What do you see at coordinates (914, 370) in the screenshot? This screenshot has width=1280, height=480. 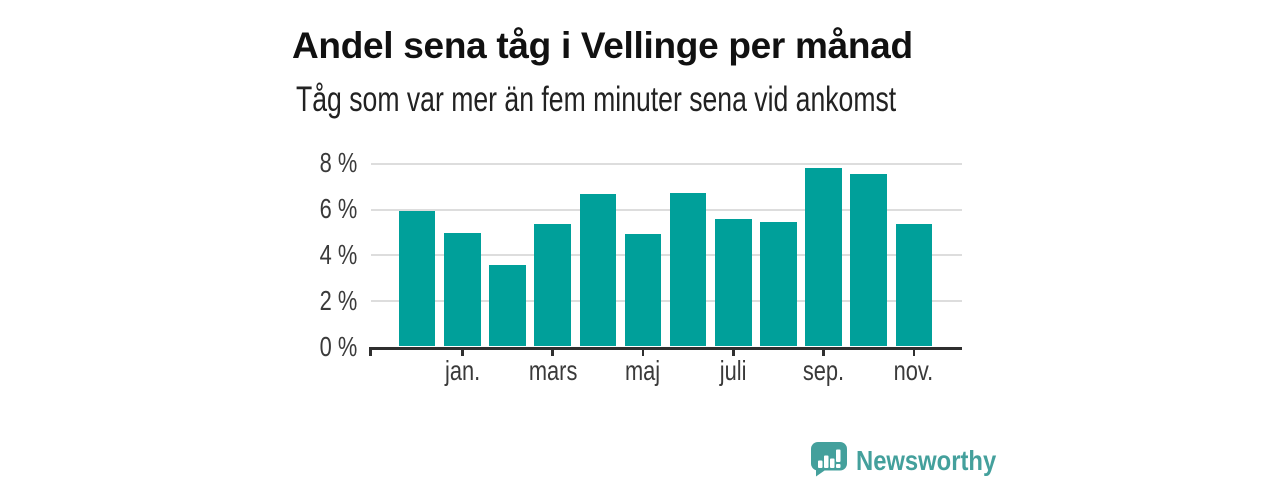 I see `x-axis-label: nov.` at bounding box center [914, 370].